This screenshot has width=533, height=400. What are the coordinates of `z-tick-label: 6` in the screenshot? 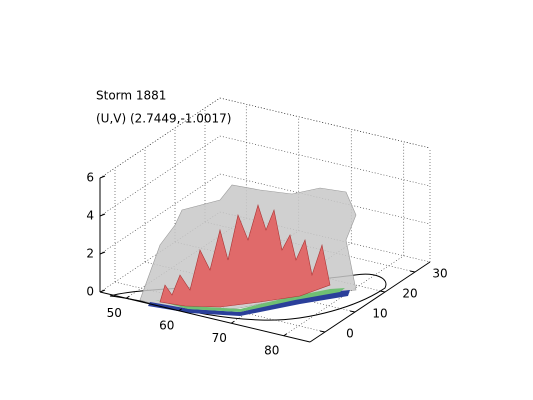 It's located at (90, 178).